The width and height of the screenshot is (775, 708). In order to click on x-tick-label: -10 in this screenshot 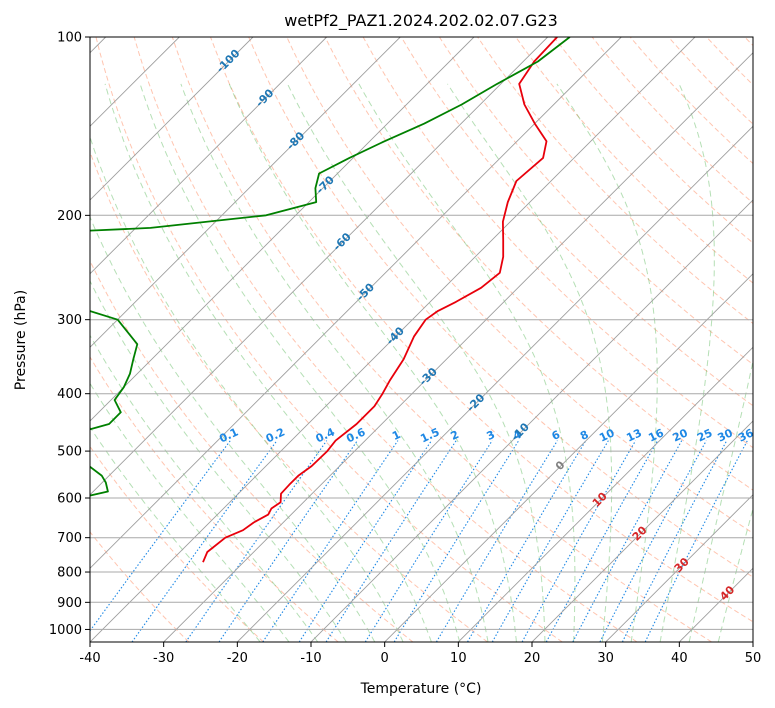, I will do `click(310, 658)`.